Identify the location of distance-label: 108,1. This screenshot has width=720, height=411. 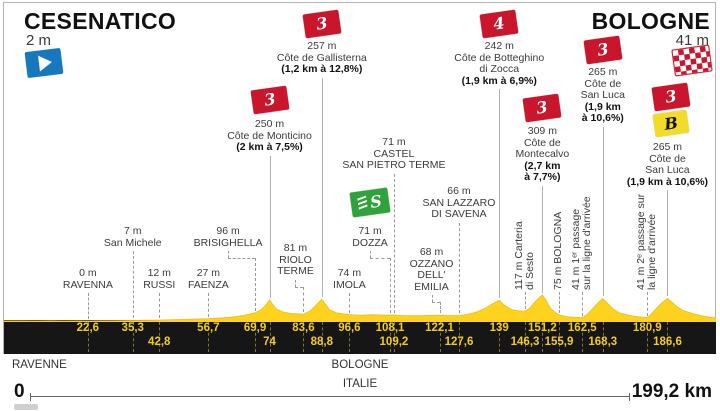
(390, 328).